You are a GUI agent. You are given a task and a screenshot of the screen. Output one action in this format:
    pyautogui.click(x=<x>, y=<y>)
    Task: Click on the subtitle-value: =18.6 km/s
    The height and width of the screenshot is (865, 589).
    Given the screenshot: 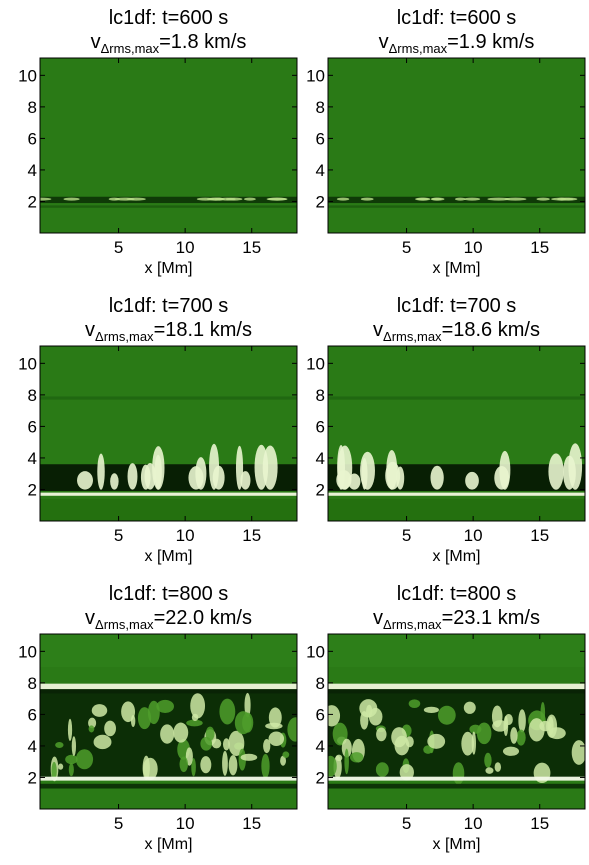 What is the action you would take?
    pyautogui.click(x=491, y=330)
    